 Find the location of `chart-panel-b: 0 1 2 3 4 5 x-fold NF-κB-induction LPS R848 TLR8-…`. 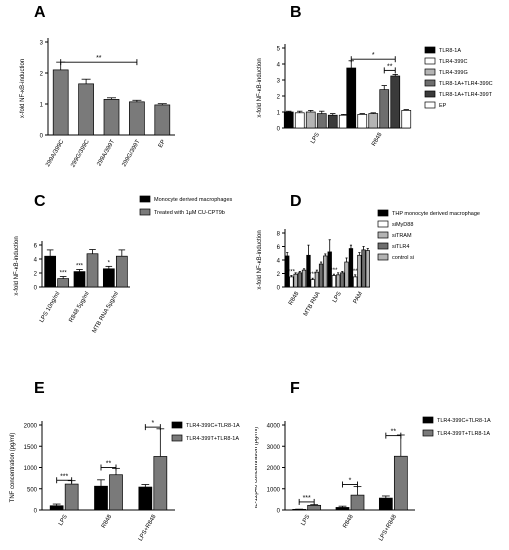

chart-panel-b: 0 1 2 3 4 5 x-fold NF-κB-induction LPS R848 TLR8-… is located at coordinates (375, 95).